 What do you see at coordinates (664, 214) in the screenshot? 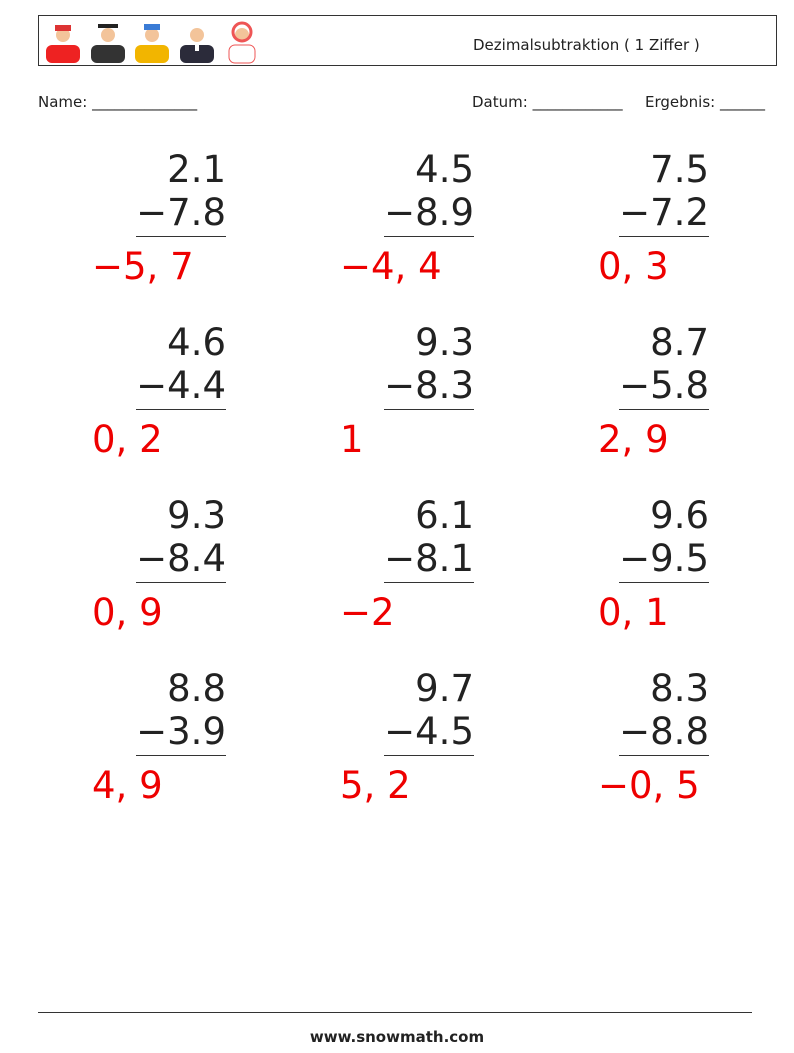
I see `subtrahend: −7.2` at bounding box center [664, 214].